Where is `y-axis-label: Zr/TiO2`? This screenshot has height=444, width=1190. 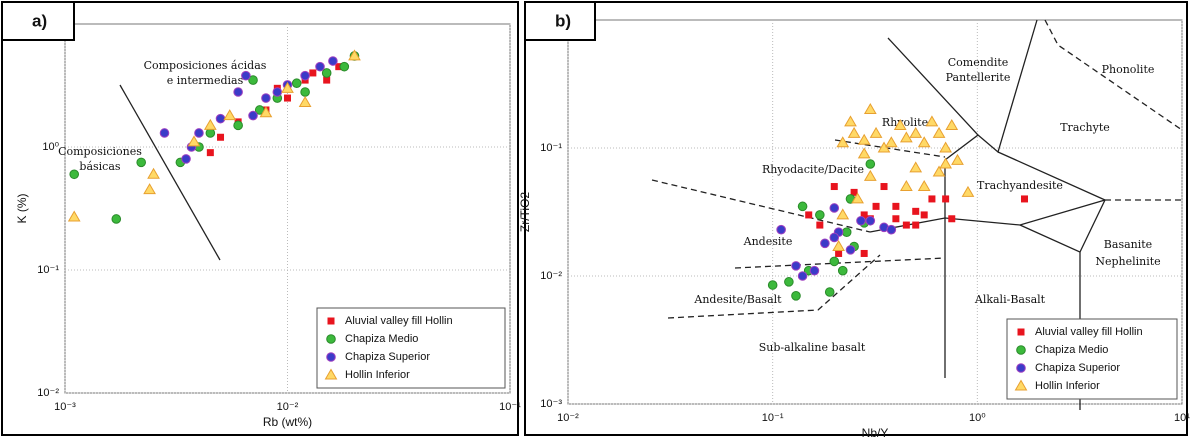
y-axis-label: Zr/TiO2 is located at coordinates (525, 212).